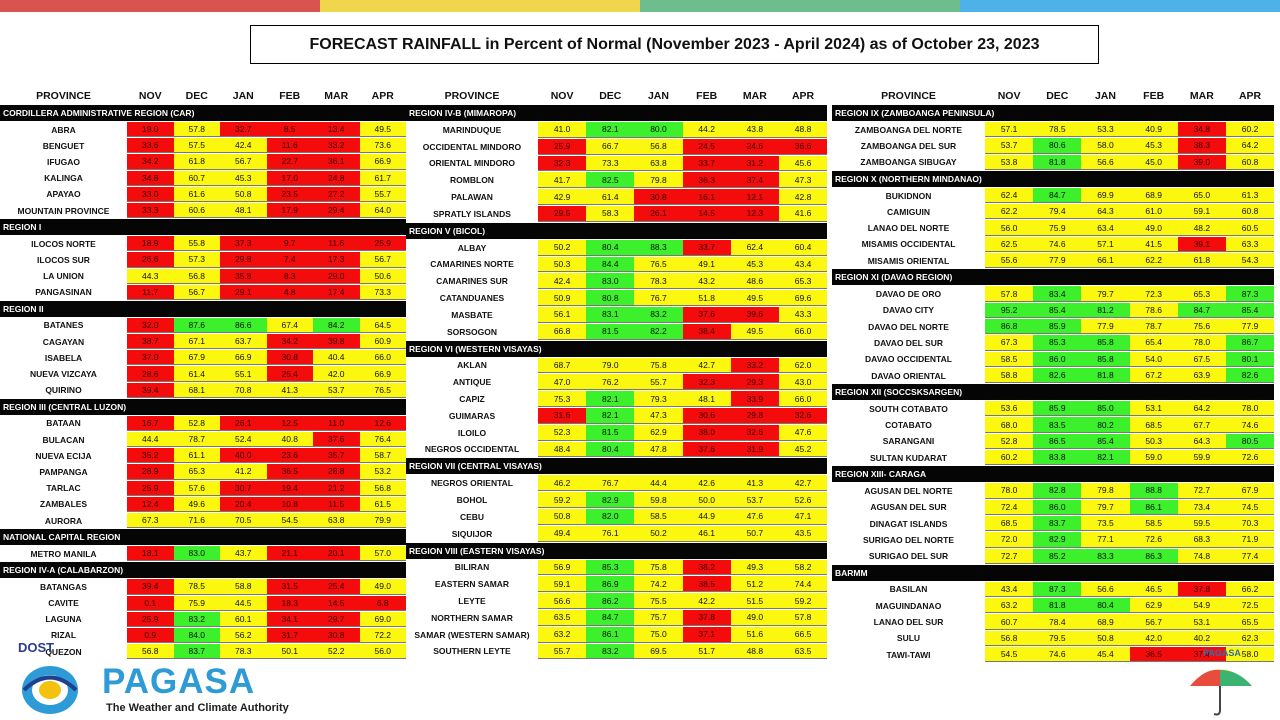  Describe the element at coordinates (203, 276) in the screenshot. I see `table-row: LA UNION 44.3 56.8 35.8 8.3 29.0 50.6` at that location.